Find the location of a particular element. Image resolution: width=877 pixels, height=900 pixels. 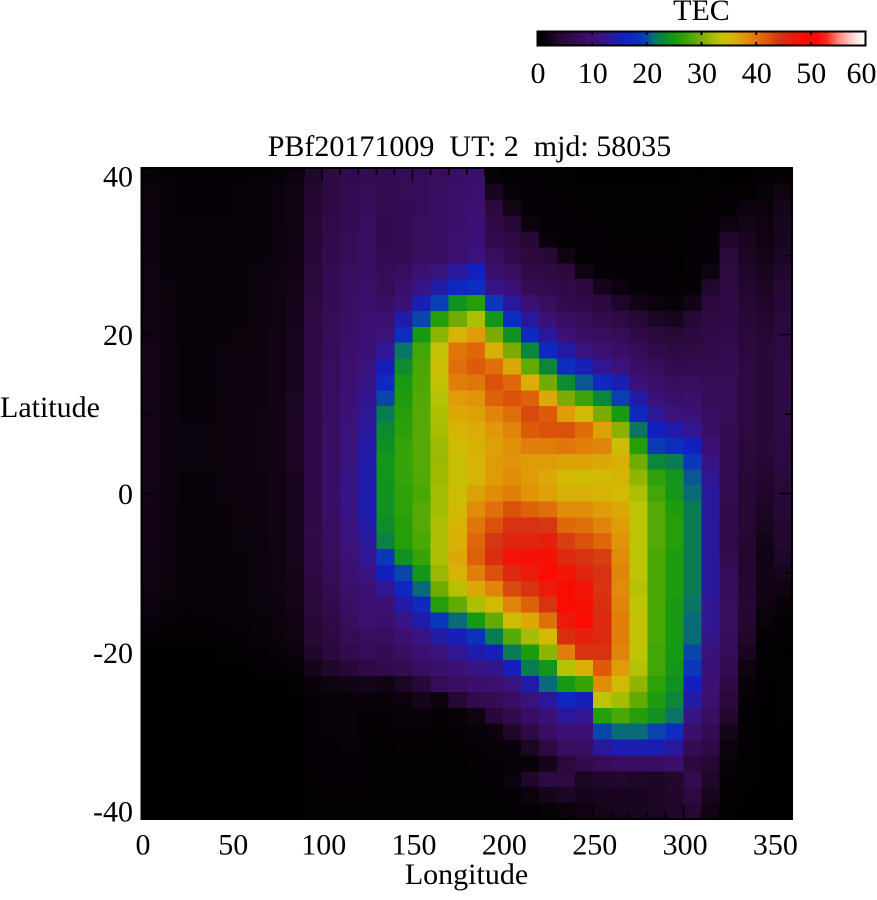

svg-text: -40 is located at coordinates (113, 812).